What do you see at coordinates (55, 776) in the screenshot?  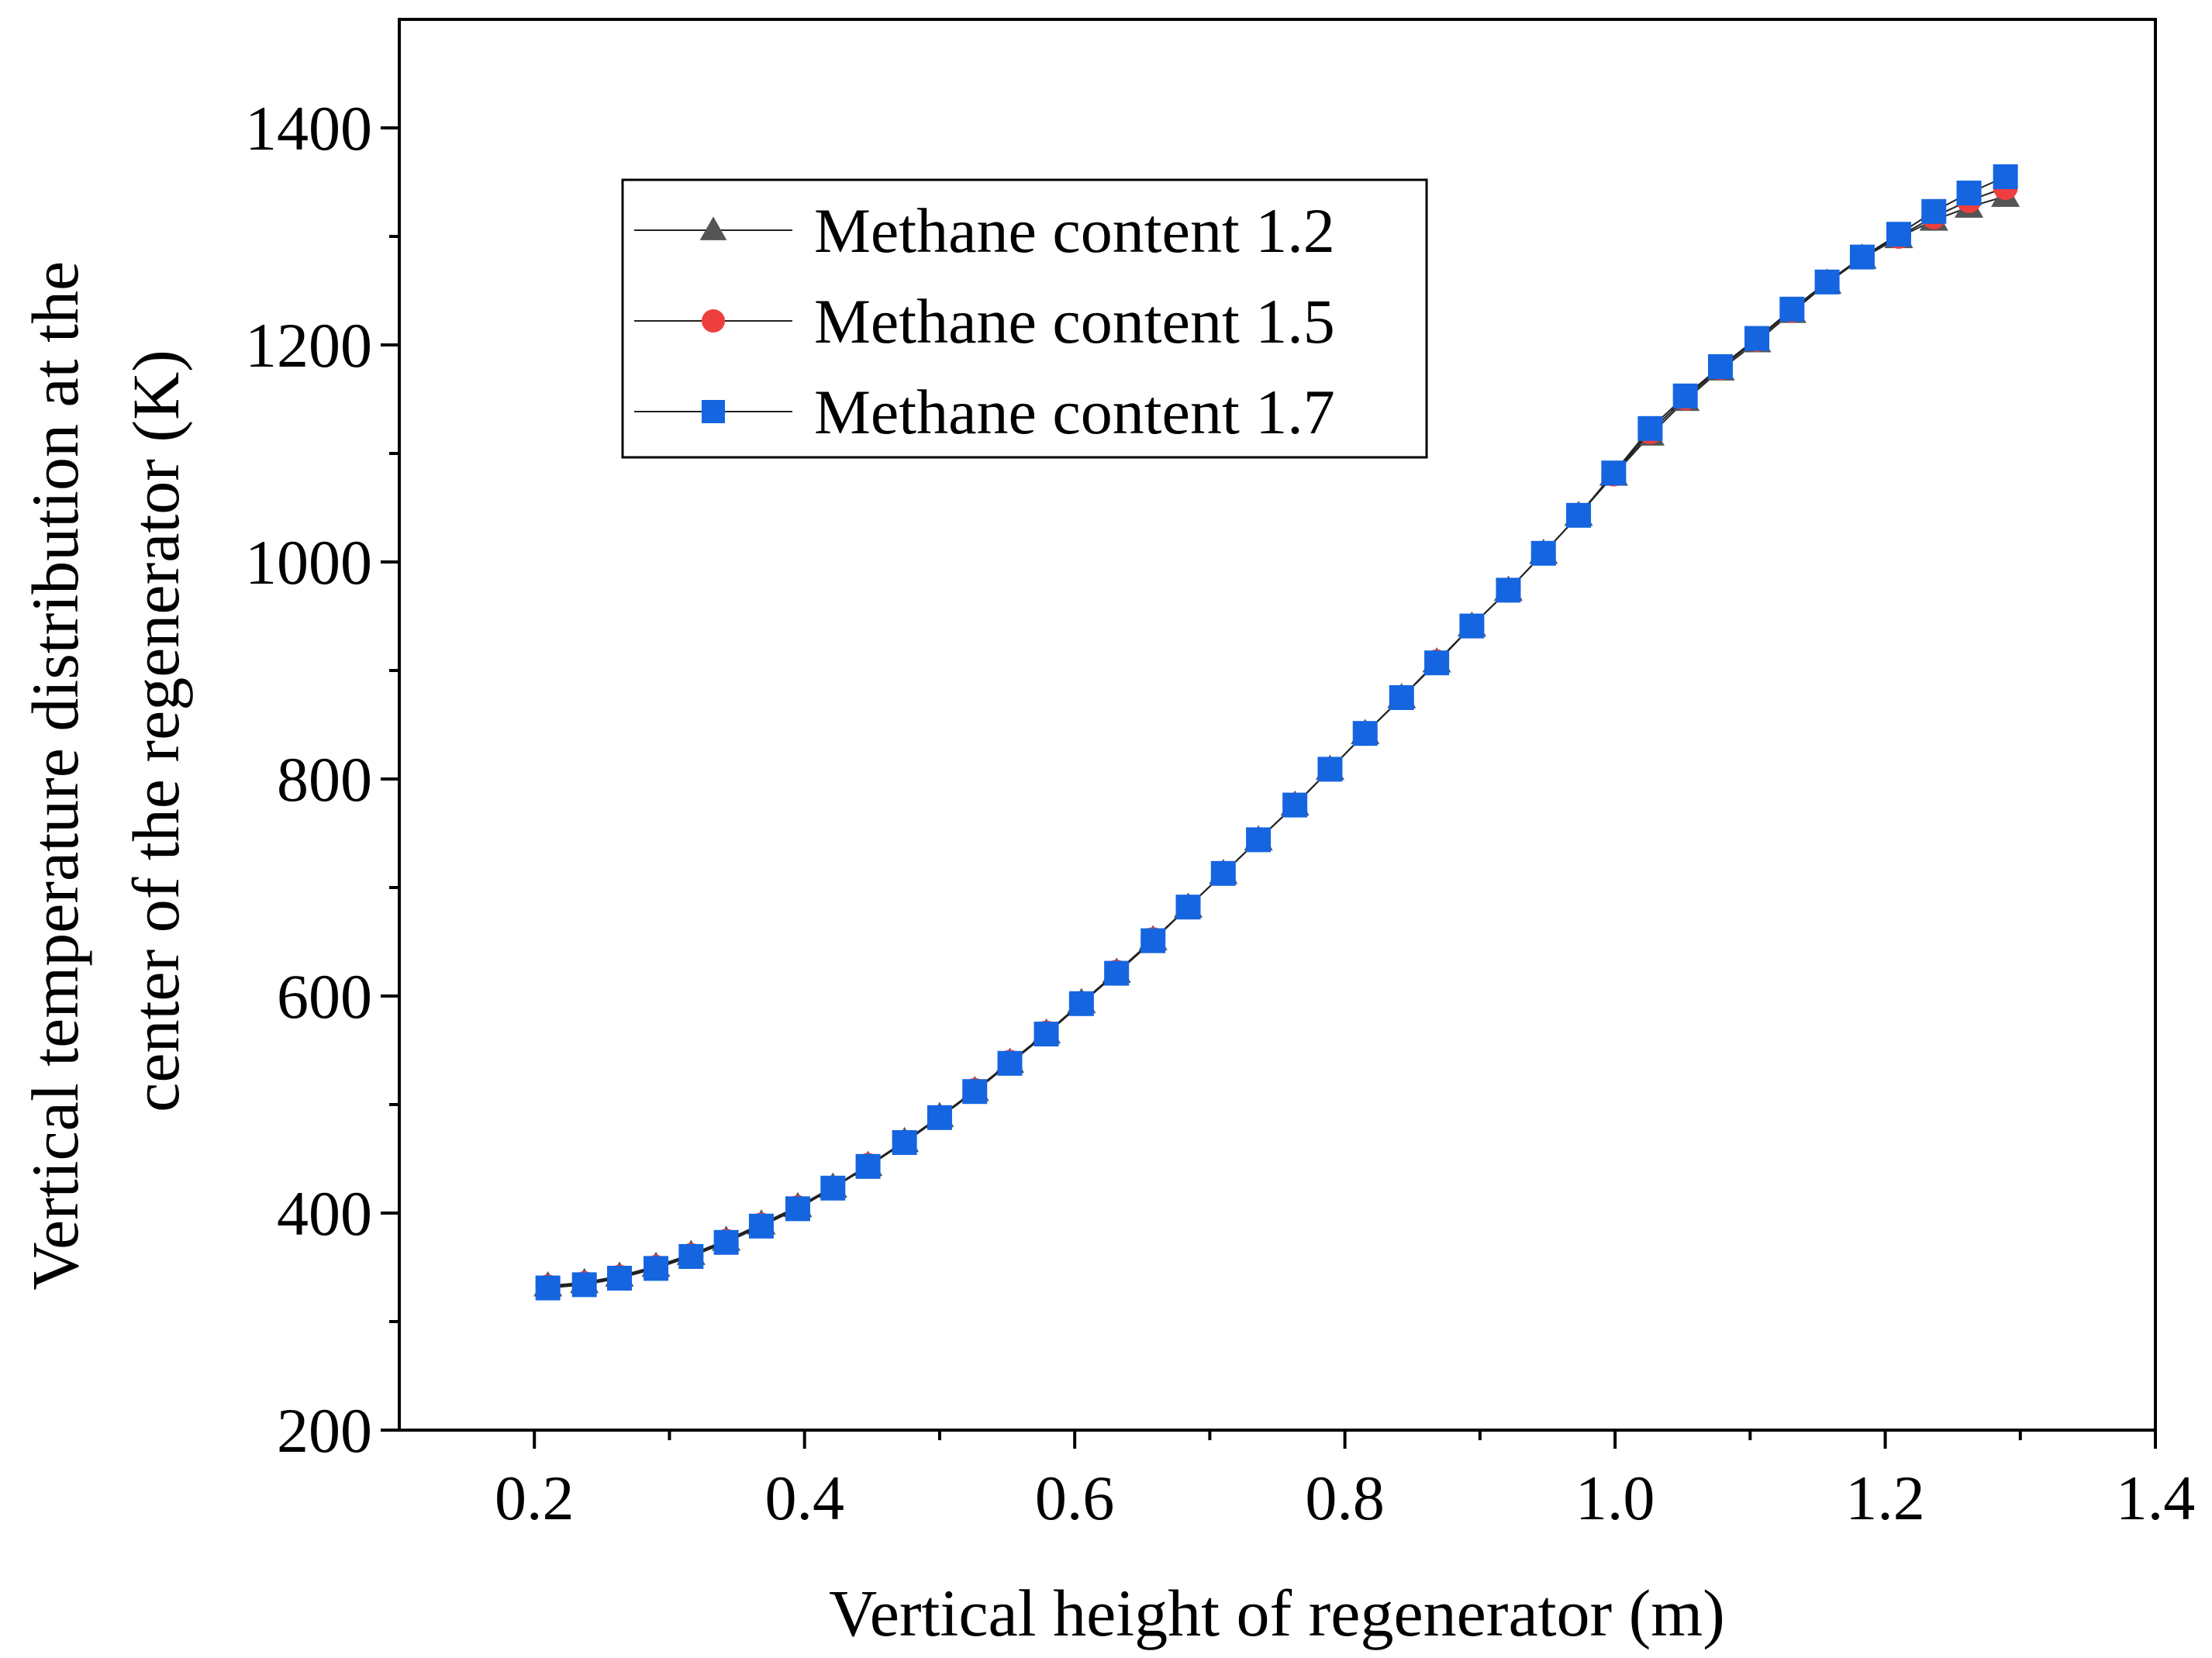 I see `y-axis-title-line-1: Vertical temperature distribution at the` at bounding box center [55, 776].